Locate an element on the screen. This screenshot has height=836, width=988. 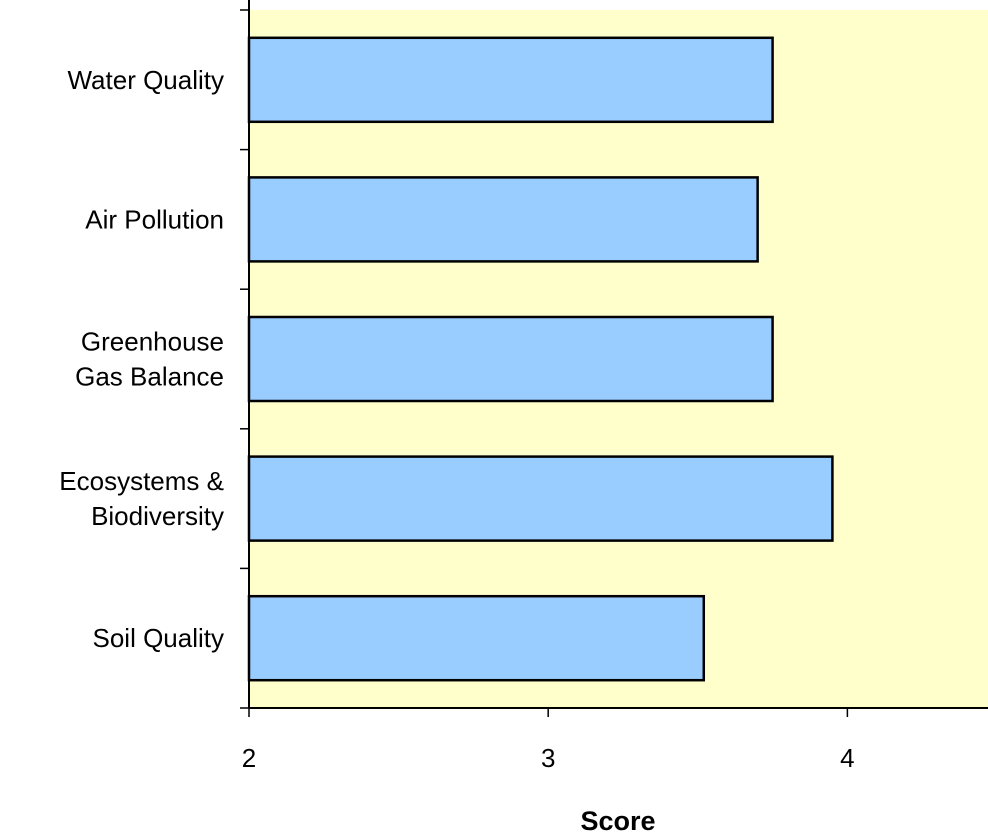
category-label-1: Air Pollution is located at coordinates (154, 219).